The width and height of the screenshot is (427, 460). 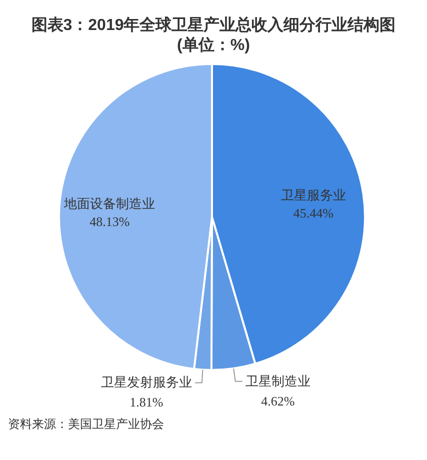 What do you see at coordinates (146, 382) in the screenshot?
I see `slice-label: 卫星发射服务业` at bounding box center [146, 382].